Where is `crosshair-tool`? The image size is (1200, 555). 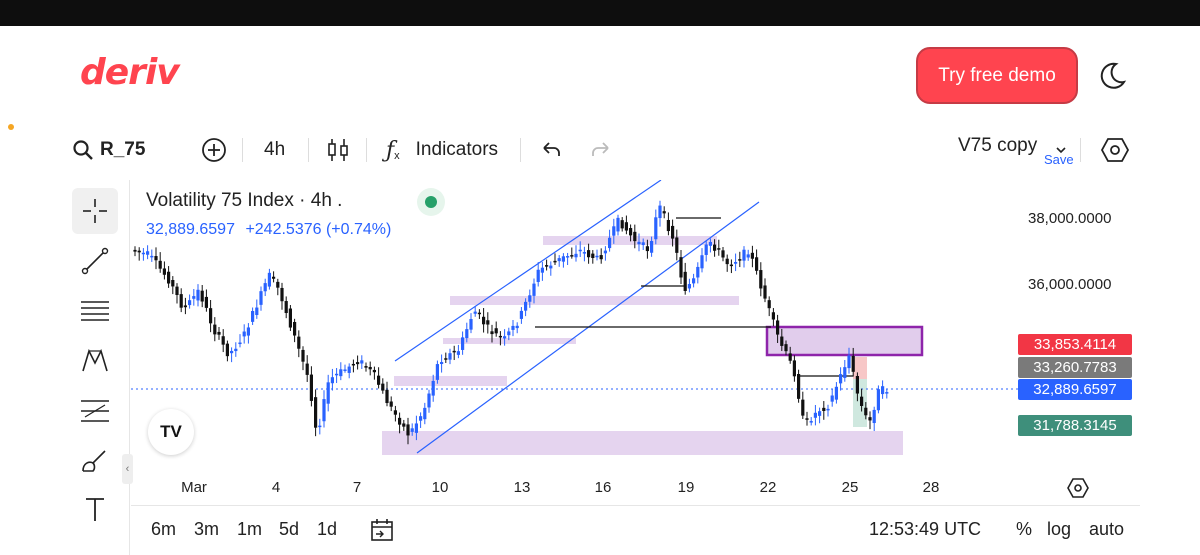
crosshair-tool is located at coordinates (95, 211).